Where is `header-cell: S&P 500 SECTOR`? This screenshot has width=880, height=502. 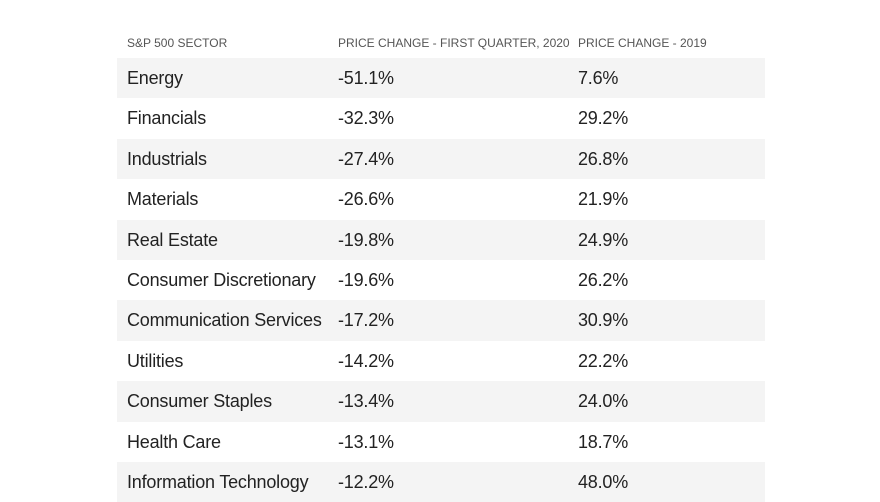
header-cell: S&P 500 SECTOR is located at coordinates (177, 43).